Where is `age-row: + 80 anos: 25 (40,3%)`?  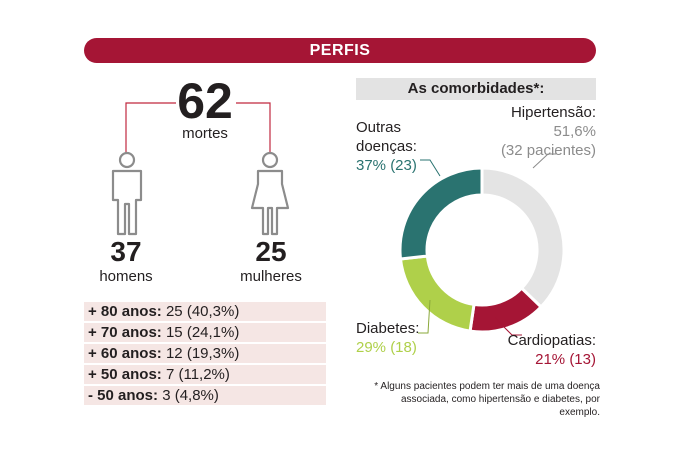 age-row: + 80 anos: 25 (40,3%) is located at coordinates (205, 311).